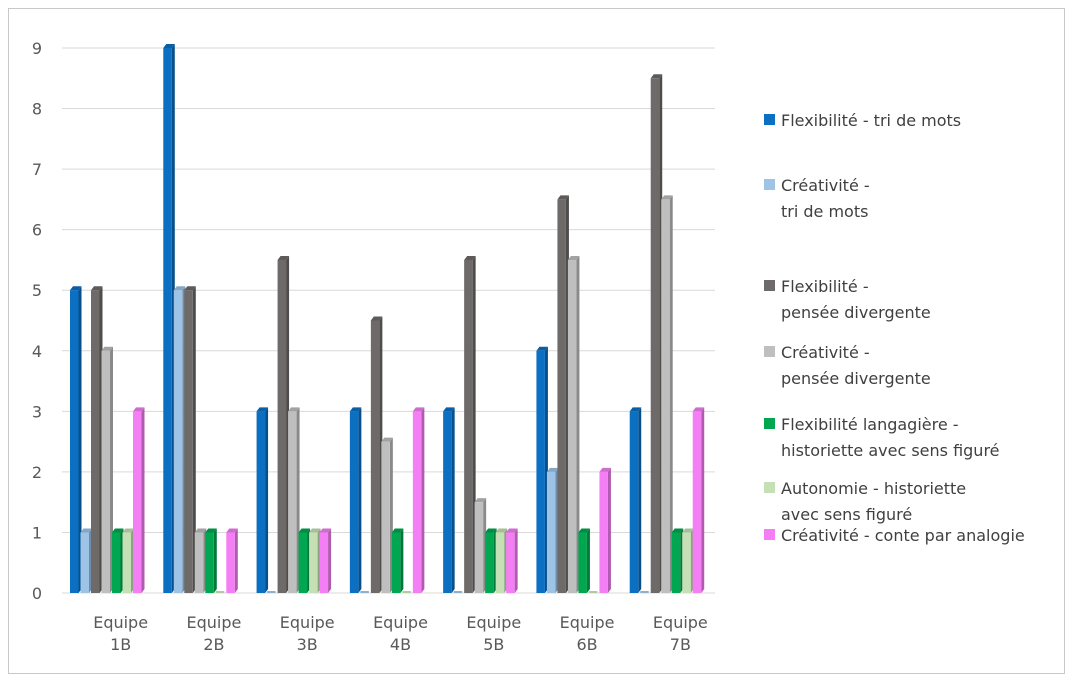 Image resolution: width=1069 pixels, height=677 pixels. Describe the element at coordinates (825, 185) in the screenshot. I see `legend-label-line: Créativité -` at that location.